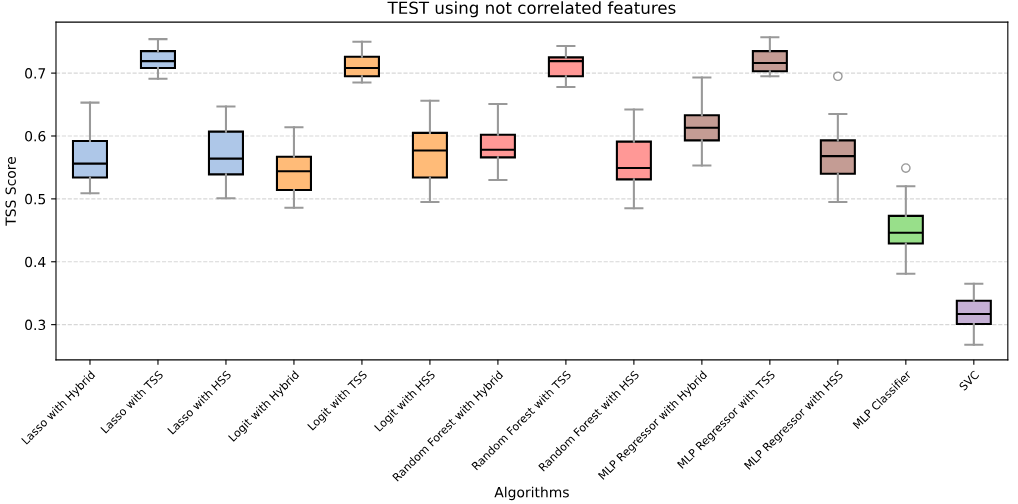 The width and height of the screenshot is (1018, 504). Describe the element at coordinates (35, 325) in the screenshot. I see `y-tick-label: 0.3` at that location.